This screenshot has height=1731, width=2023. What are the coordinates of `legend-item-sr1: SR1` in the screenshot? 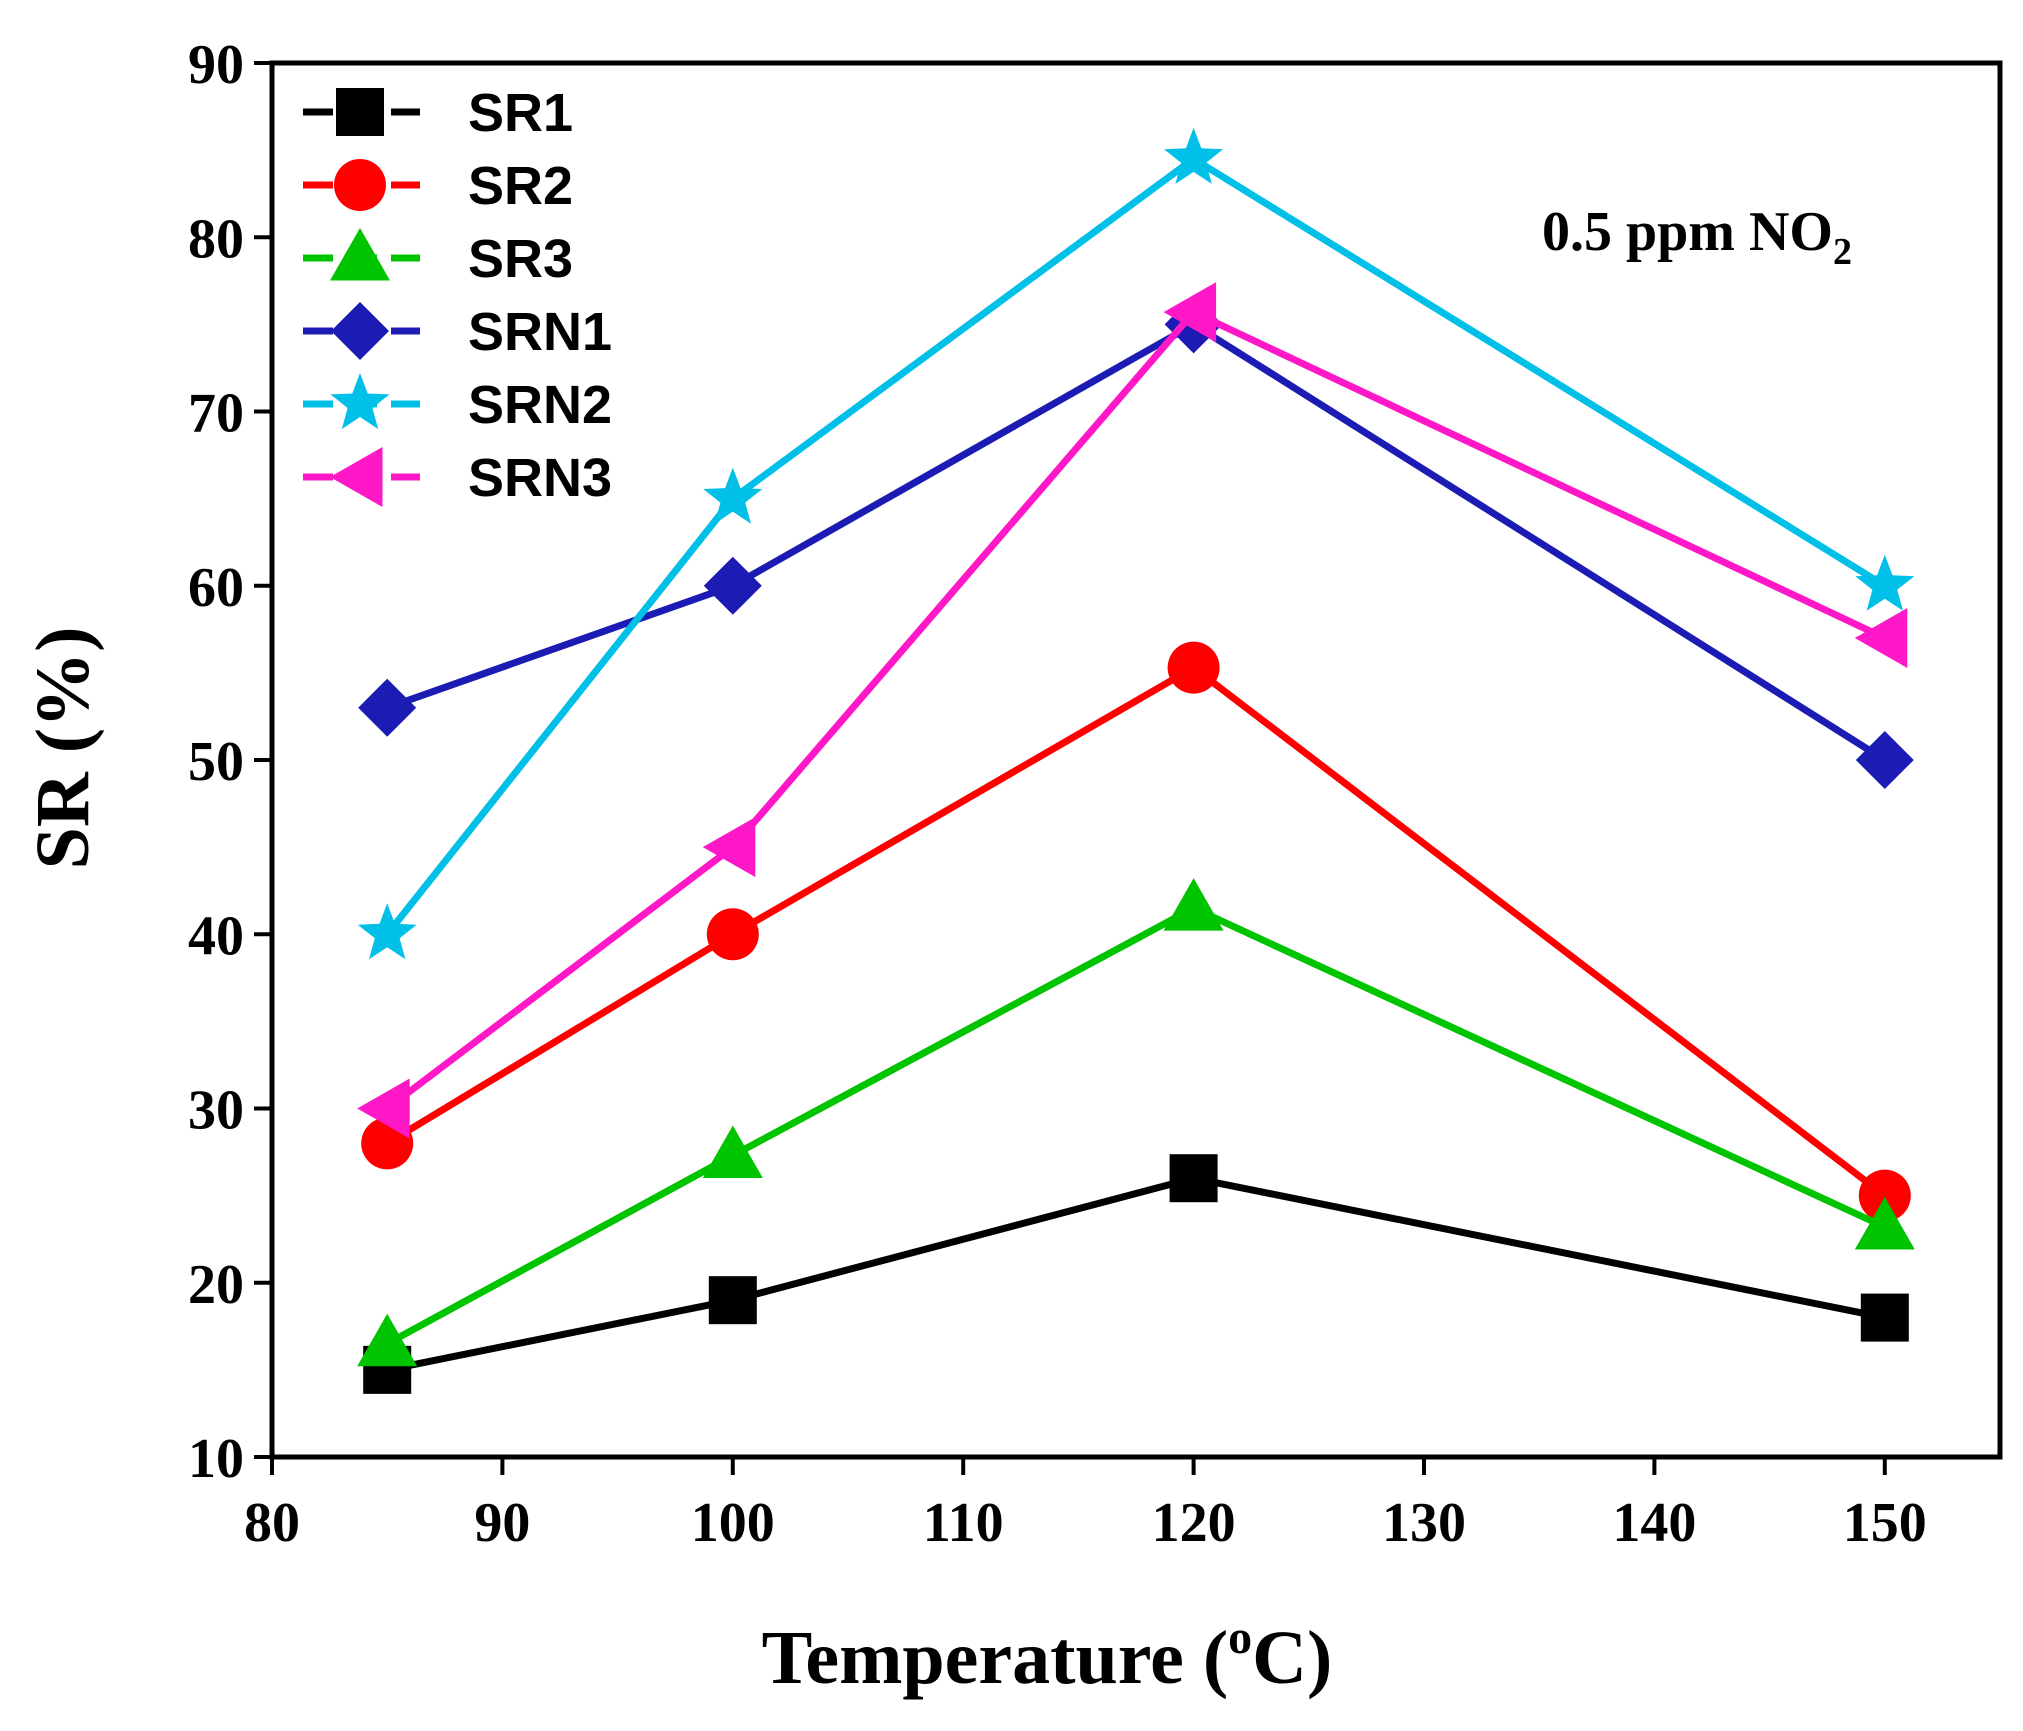 It's located at (436, 113).